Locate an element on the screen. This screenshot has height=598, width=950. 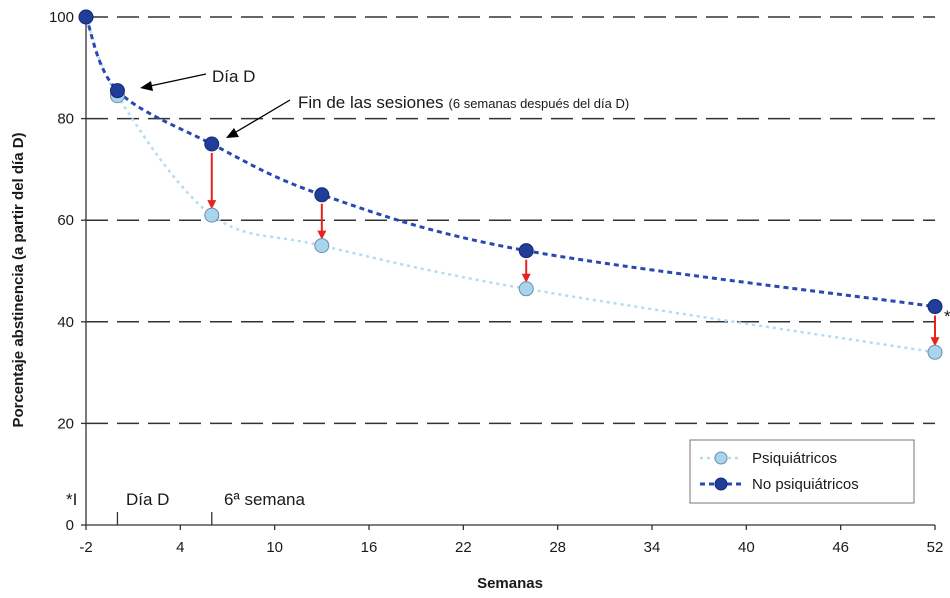
legend-label-no-psiquiatricos: No psiquiátricos is located at coordinates (805, 484).